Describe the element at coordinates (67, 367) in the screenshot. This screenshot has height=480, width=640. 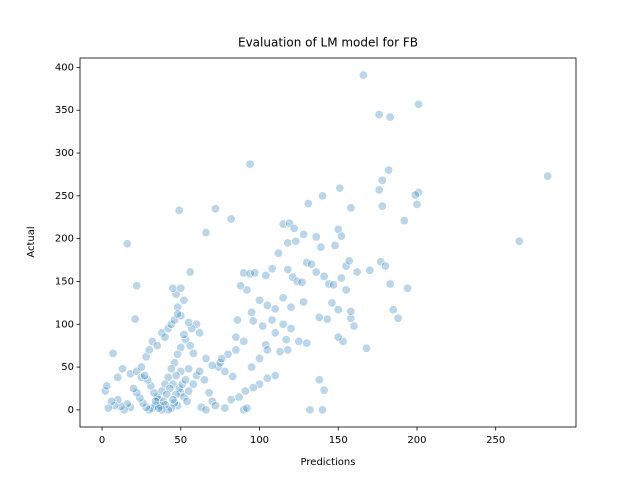
I see `y-tick-label: 50` at that location.